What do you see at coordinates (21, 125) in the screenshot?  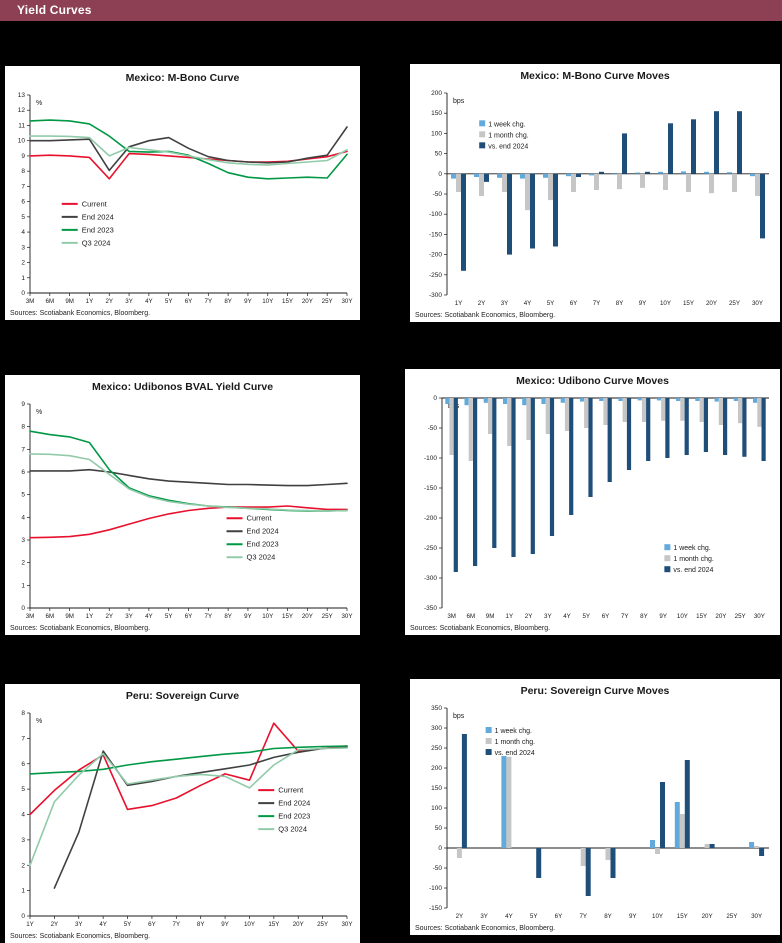 I see `svg-text: 11` at bounding box center [21, 125].